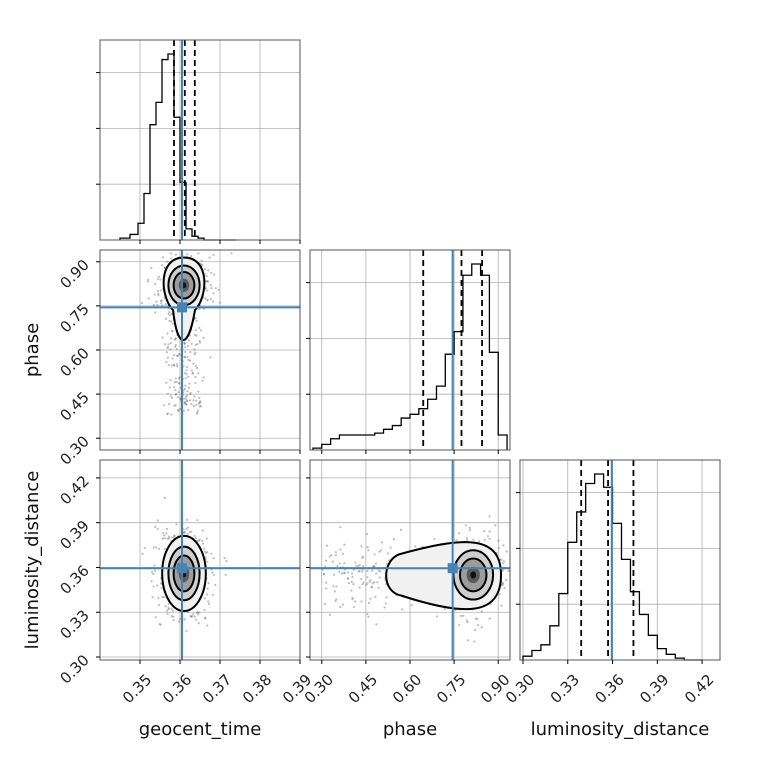 The height and width of the screenshot is (760, 760). What do you see at coordinates (182, 568) in the screenshot?
I see `truth-marker-luminosity-distance-vs-geocent-time` at bounding box center [182, 568].